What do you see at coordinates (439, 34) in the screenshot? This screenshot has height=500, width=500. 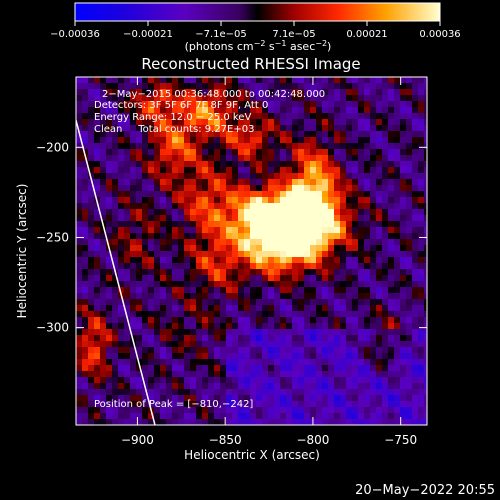 I see `colorbar-tick-label: 0.00036` at bounding box center [439, 34].